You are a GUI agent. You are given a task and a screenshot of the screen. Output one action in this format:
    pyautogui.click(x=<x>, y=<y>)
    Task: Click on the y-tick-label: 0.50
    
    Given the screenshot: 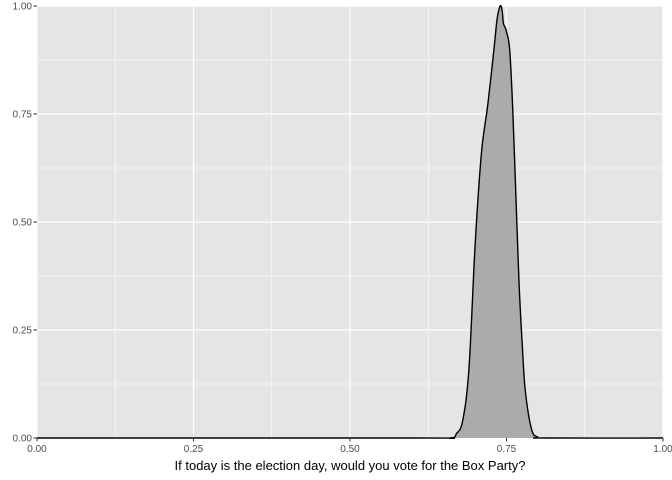 What is the action you would take?
    pyautogui.click(x=23, y=223)
    